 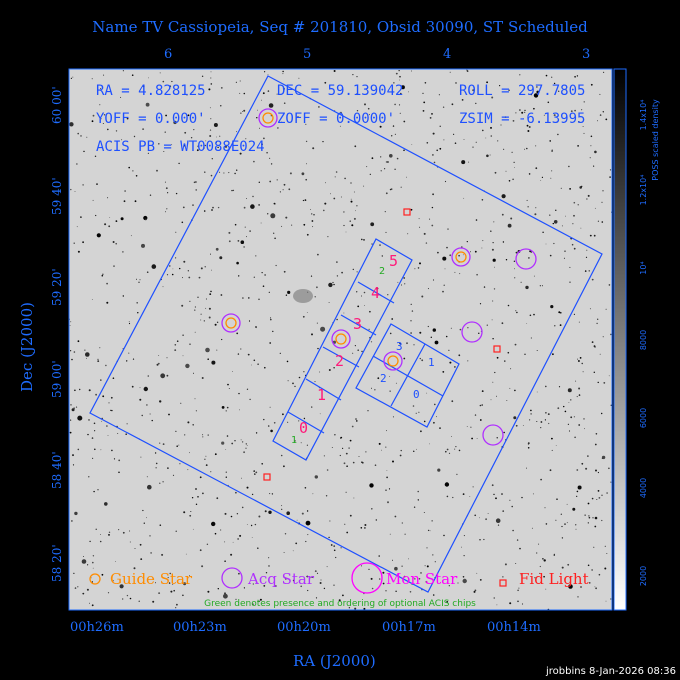 What do you see at coordinates (643, 190) in the screenshot?
I see `colorbar-tick-1.2e4: 1.2x10⁴` at bounding box center [643, 190].